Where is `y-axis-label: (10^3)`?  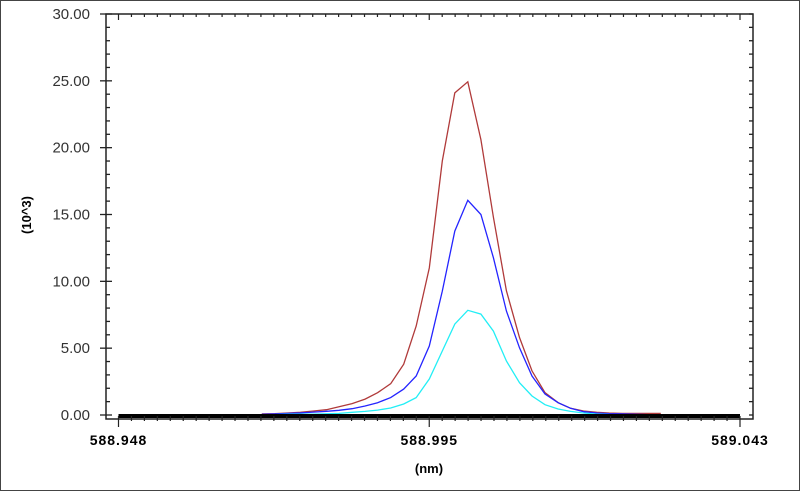 y-axis-label: (10^3) is located at coordinates (26, 215).